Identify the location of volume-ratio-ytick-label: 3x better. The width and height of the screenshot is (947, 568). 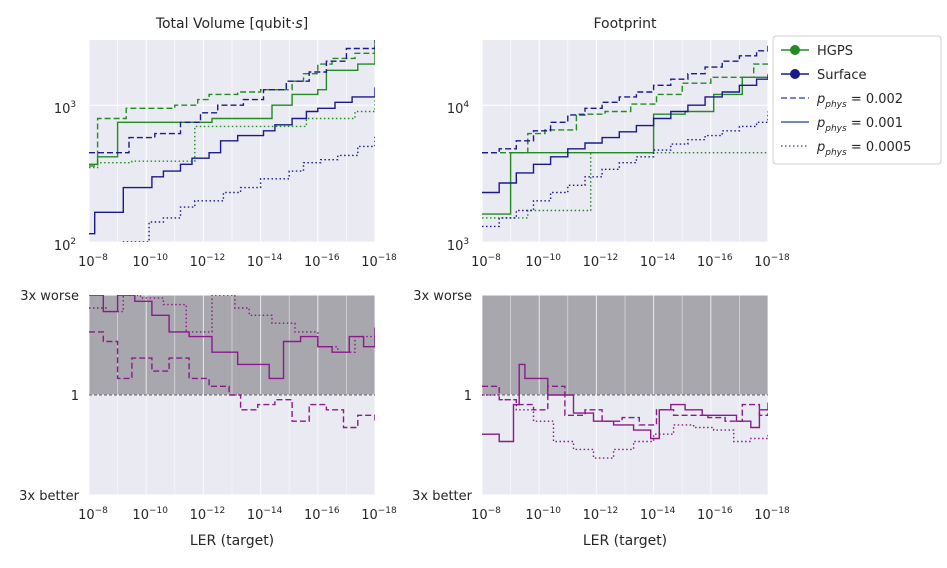
(49, 496).